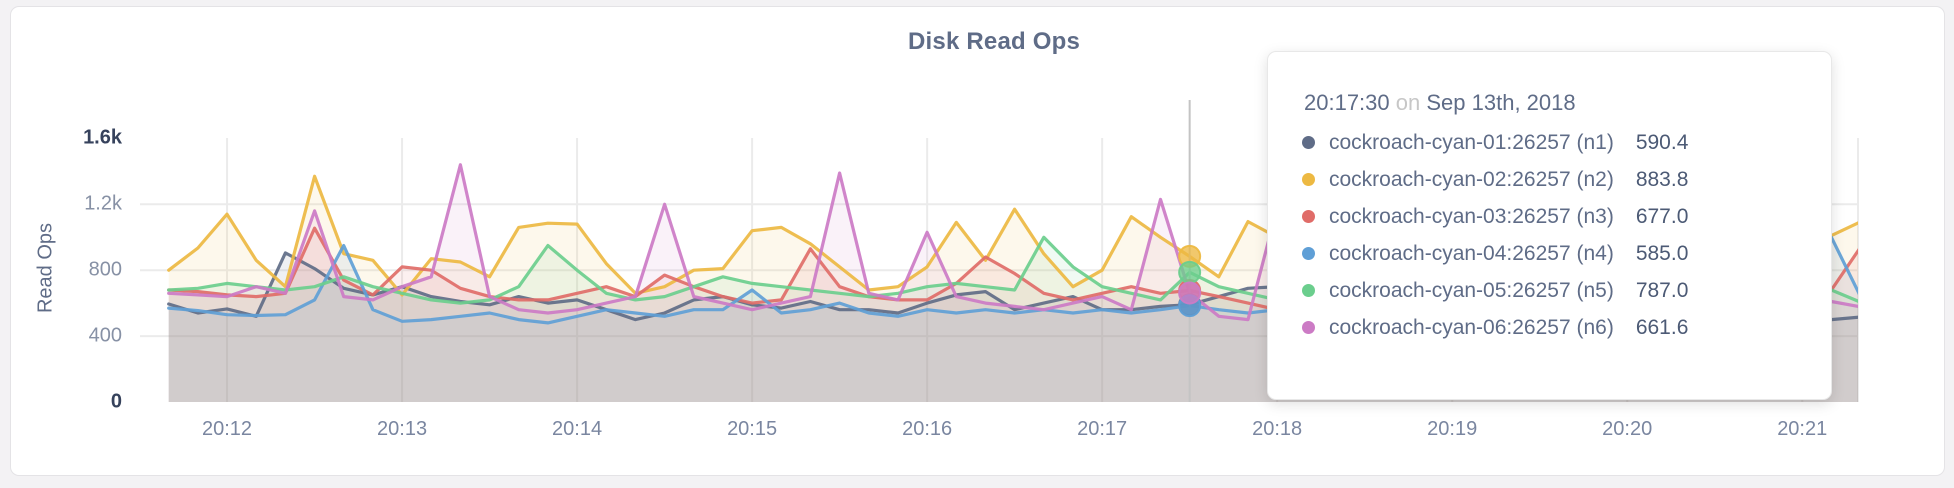  I want to click on tooltip-row: cockroach-cyan-06:26257 (n6) 661.6, so click(1549, 327).